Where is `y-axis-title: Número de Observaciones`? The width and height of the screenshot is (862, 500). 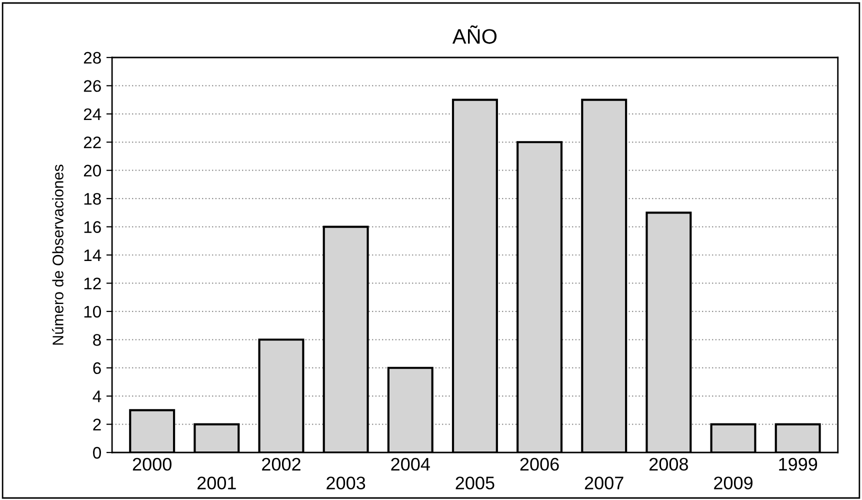
y-axis-title: Número de Observaciones is located at coordinates (58, 254).